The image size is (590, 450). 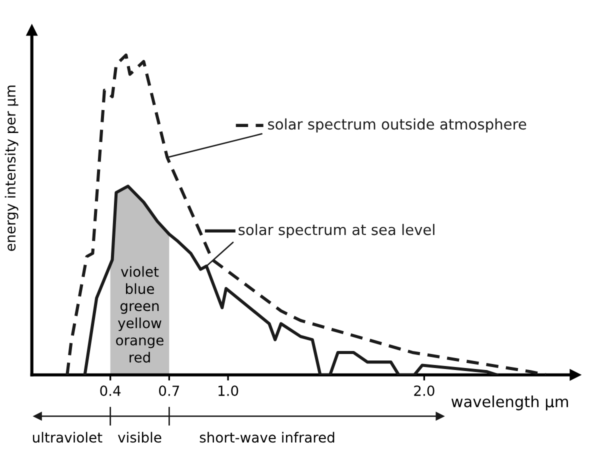 What do you see at coordinates (140, 314) in the screenshot?
I see `band-label: violet blue green yellow orange red` at bounding box center [140, 314].